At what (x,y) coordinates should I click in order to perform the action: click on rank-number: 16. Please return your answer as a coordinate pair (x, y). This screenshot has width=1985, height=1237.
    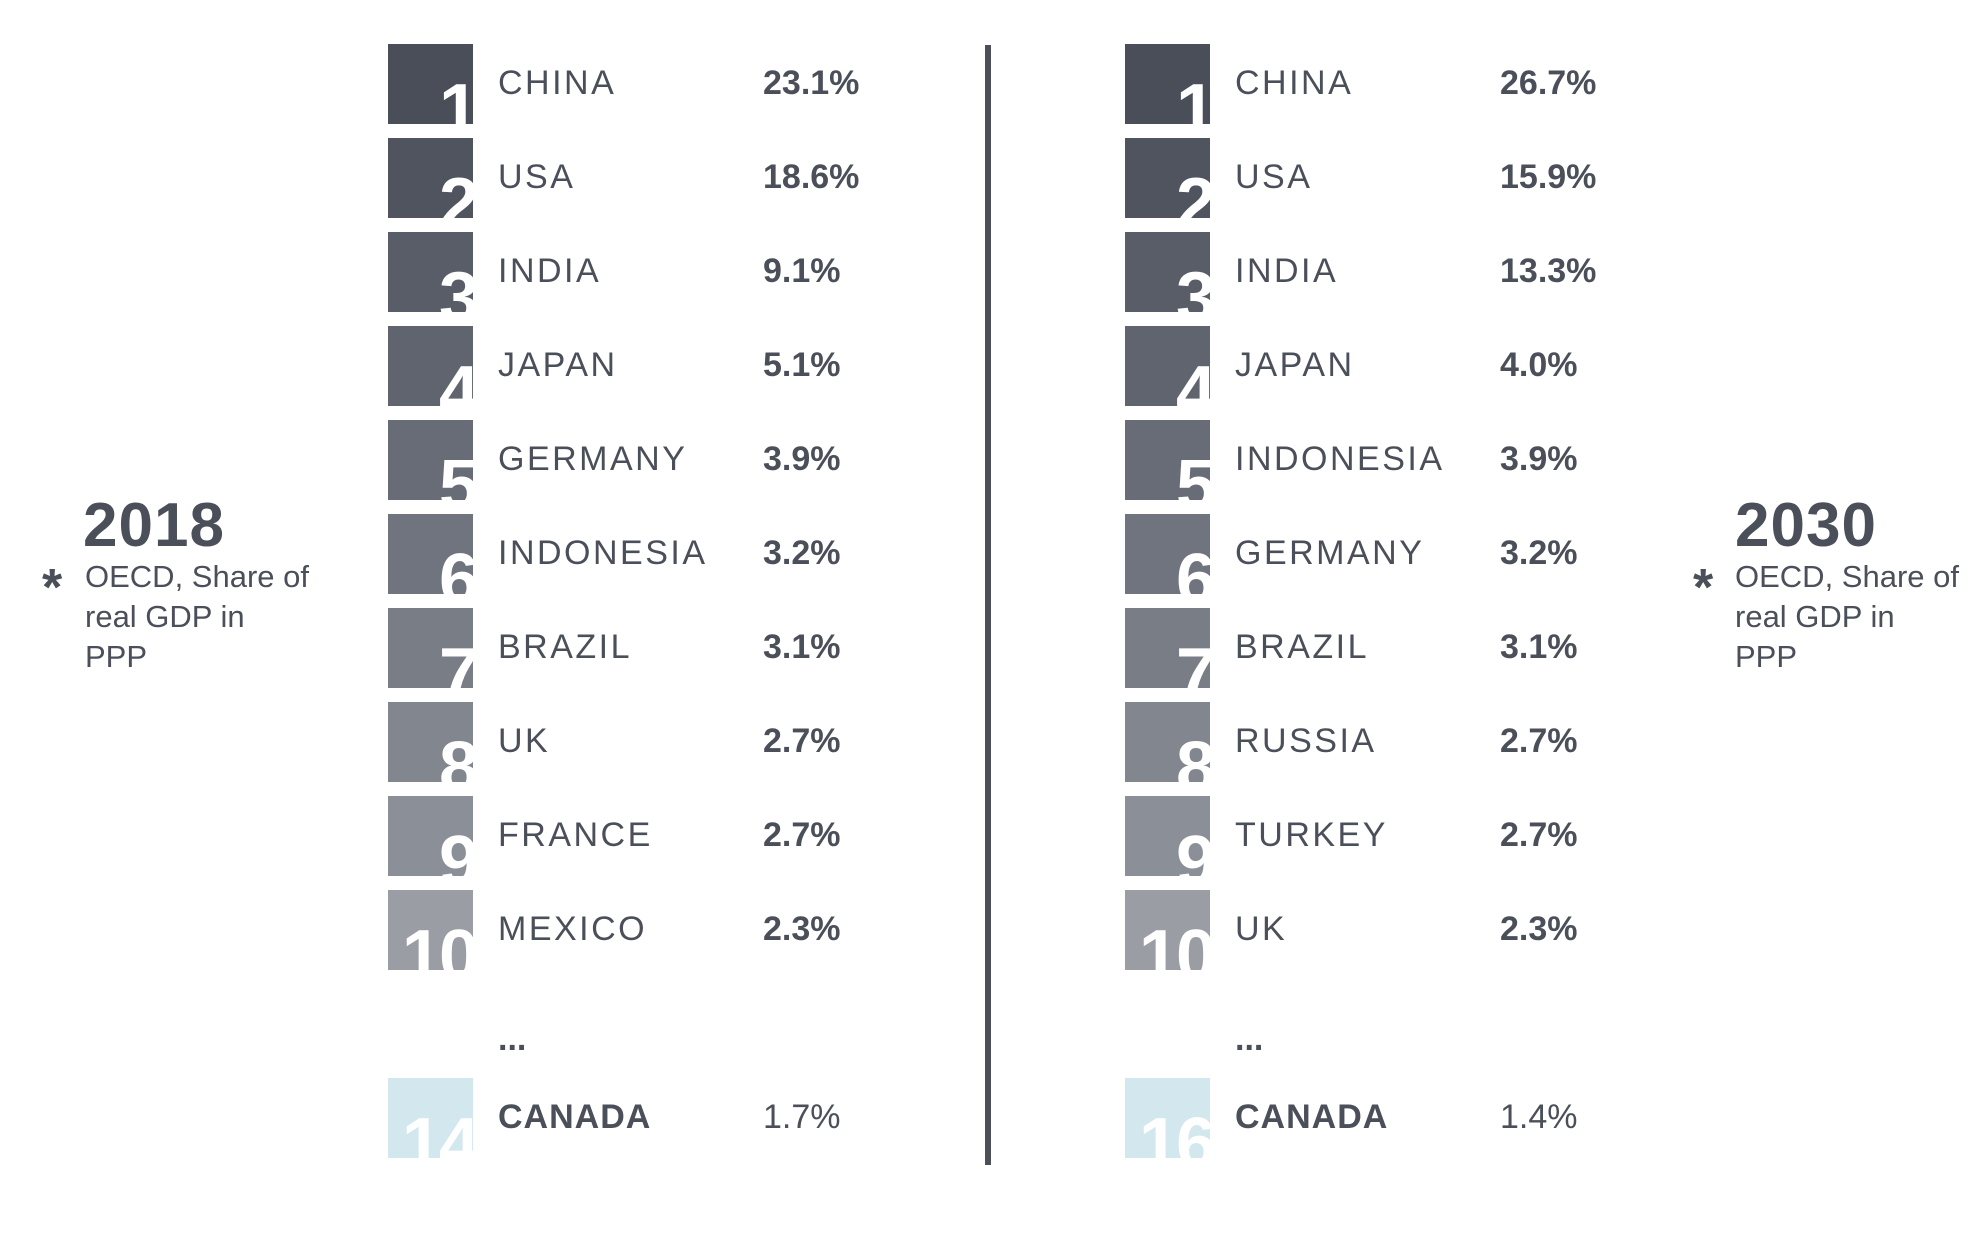
    Looking at the image, I should click on (1174, 1131).